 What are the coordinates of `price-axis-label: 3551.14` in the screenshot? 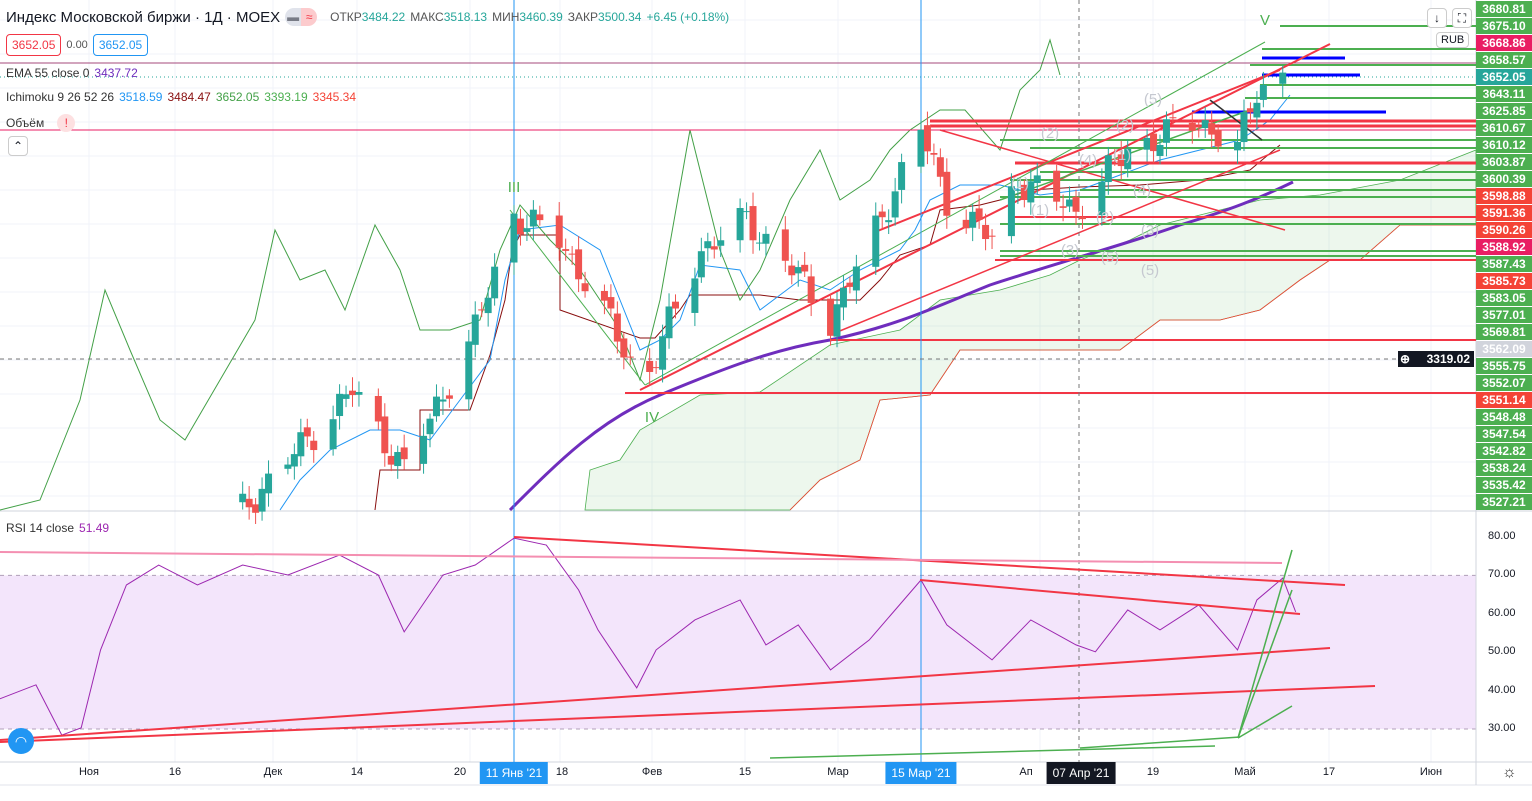 It's located at (1504, 400).